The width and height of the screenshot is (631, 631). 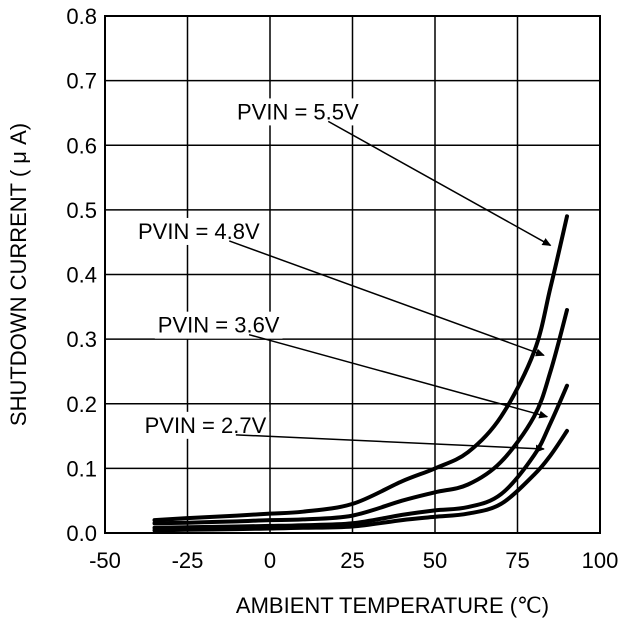 I want to click on annotation-label-3: PVIN = 3.6V, so click(x=219, y=325).